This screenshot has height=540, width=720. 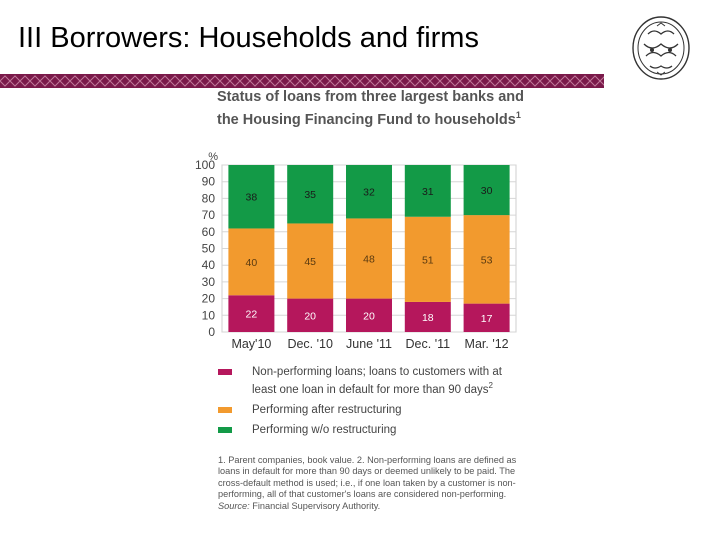 I want to click on y-tick-label: 80, so click(x=209, y=198).